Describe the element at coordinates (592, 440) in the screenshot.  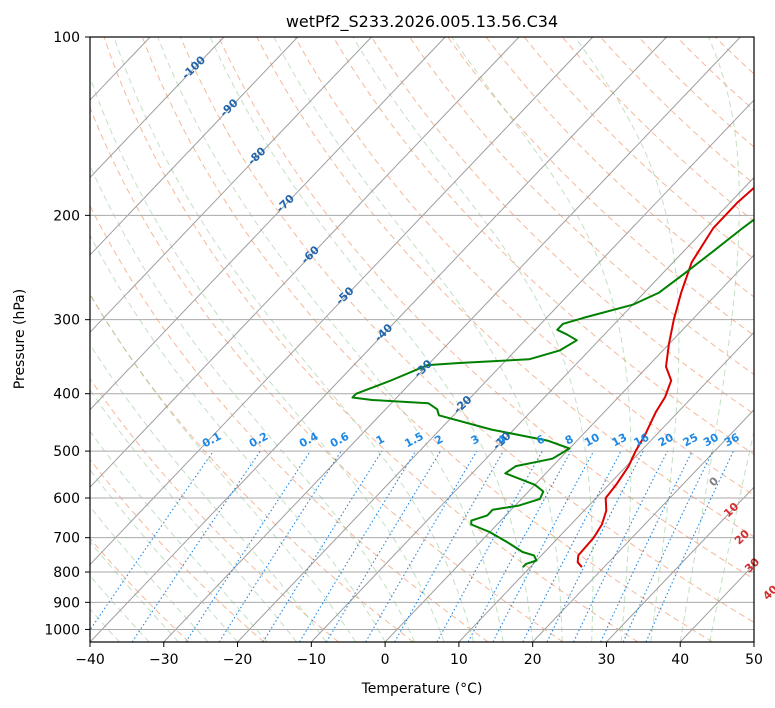
I see `mixing-ratio-label: 10` at that location.